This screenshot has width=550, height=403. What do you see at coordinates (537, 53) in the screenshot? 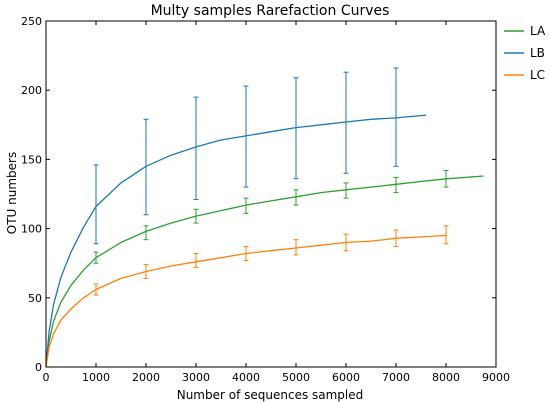
I see `legend-label: LB` at bounding box center [537, 53].